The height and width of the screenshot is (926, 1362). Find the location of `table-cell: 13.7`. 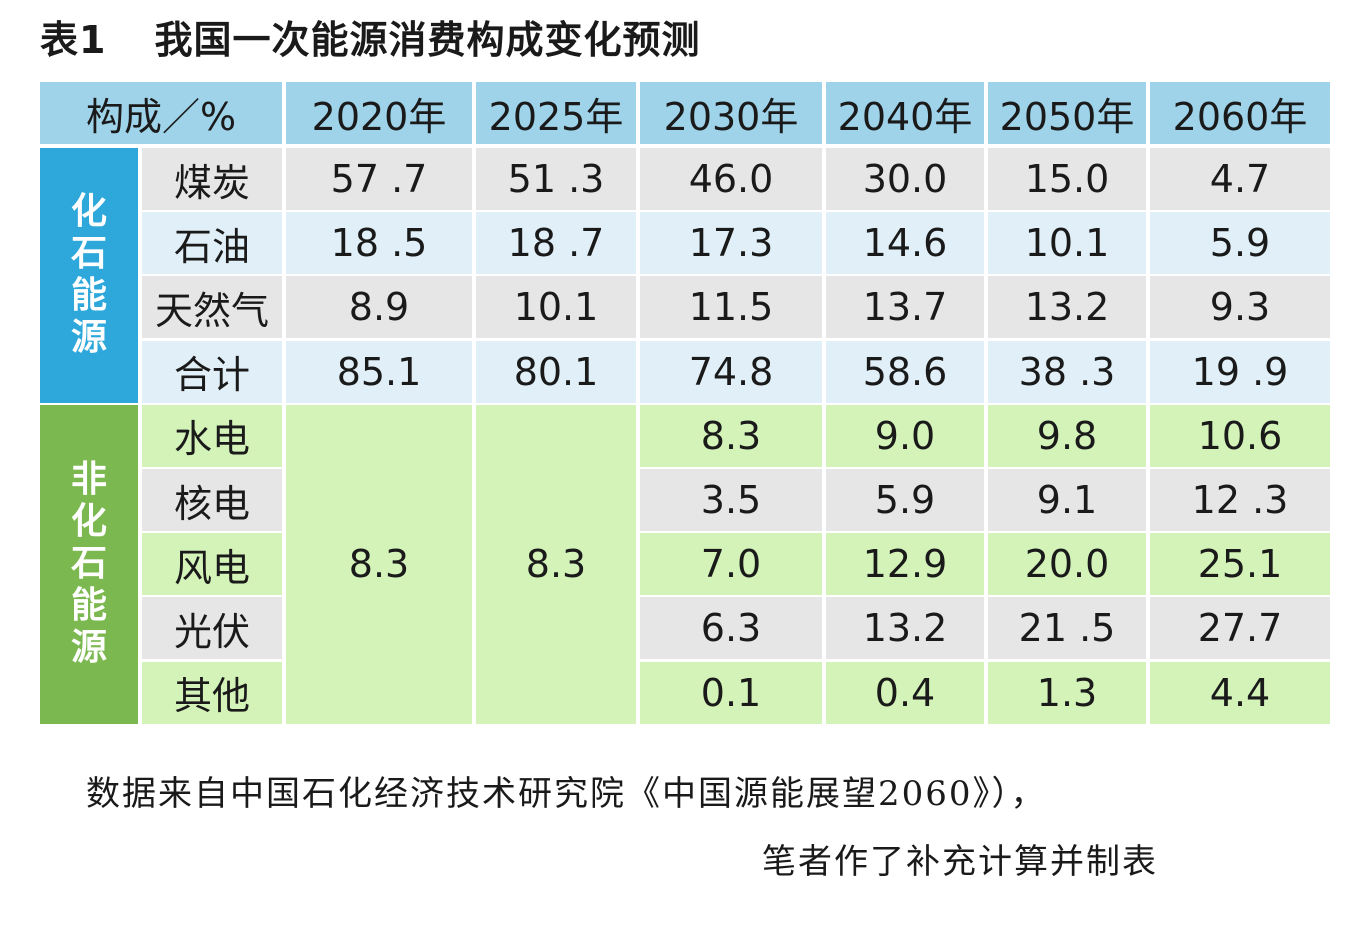

table-cell: 13.7 is located at coordinates (905, 307).